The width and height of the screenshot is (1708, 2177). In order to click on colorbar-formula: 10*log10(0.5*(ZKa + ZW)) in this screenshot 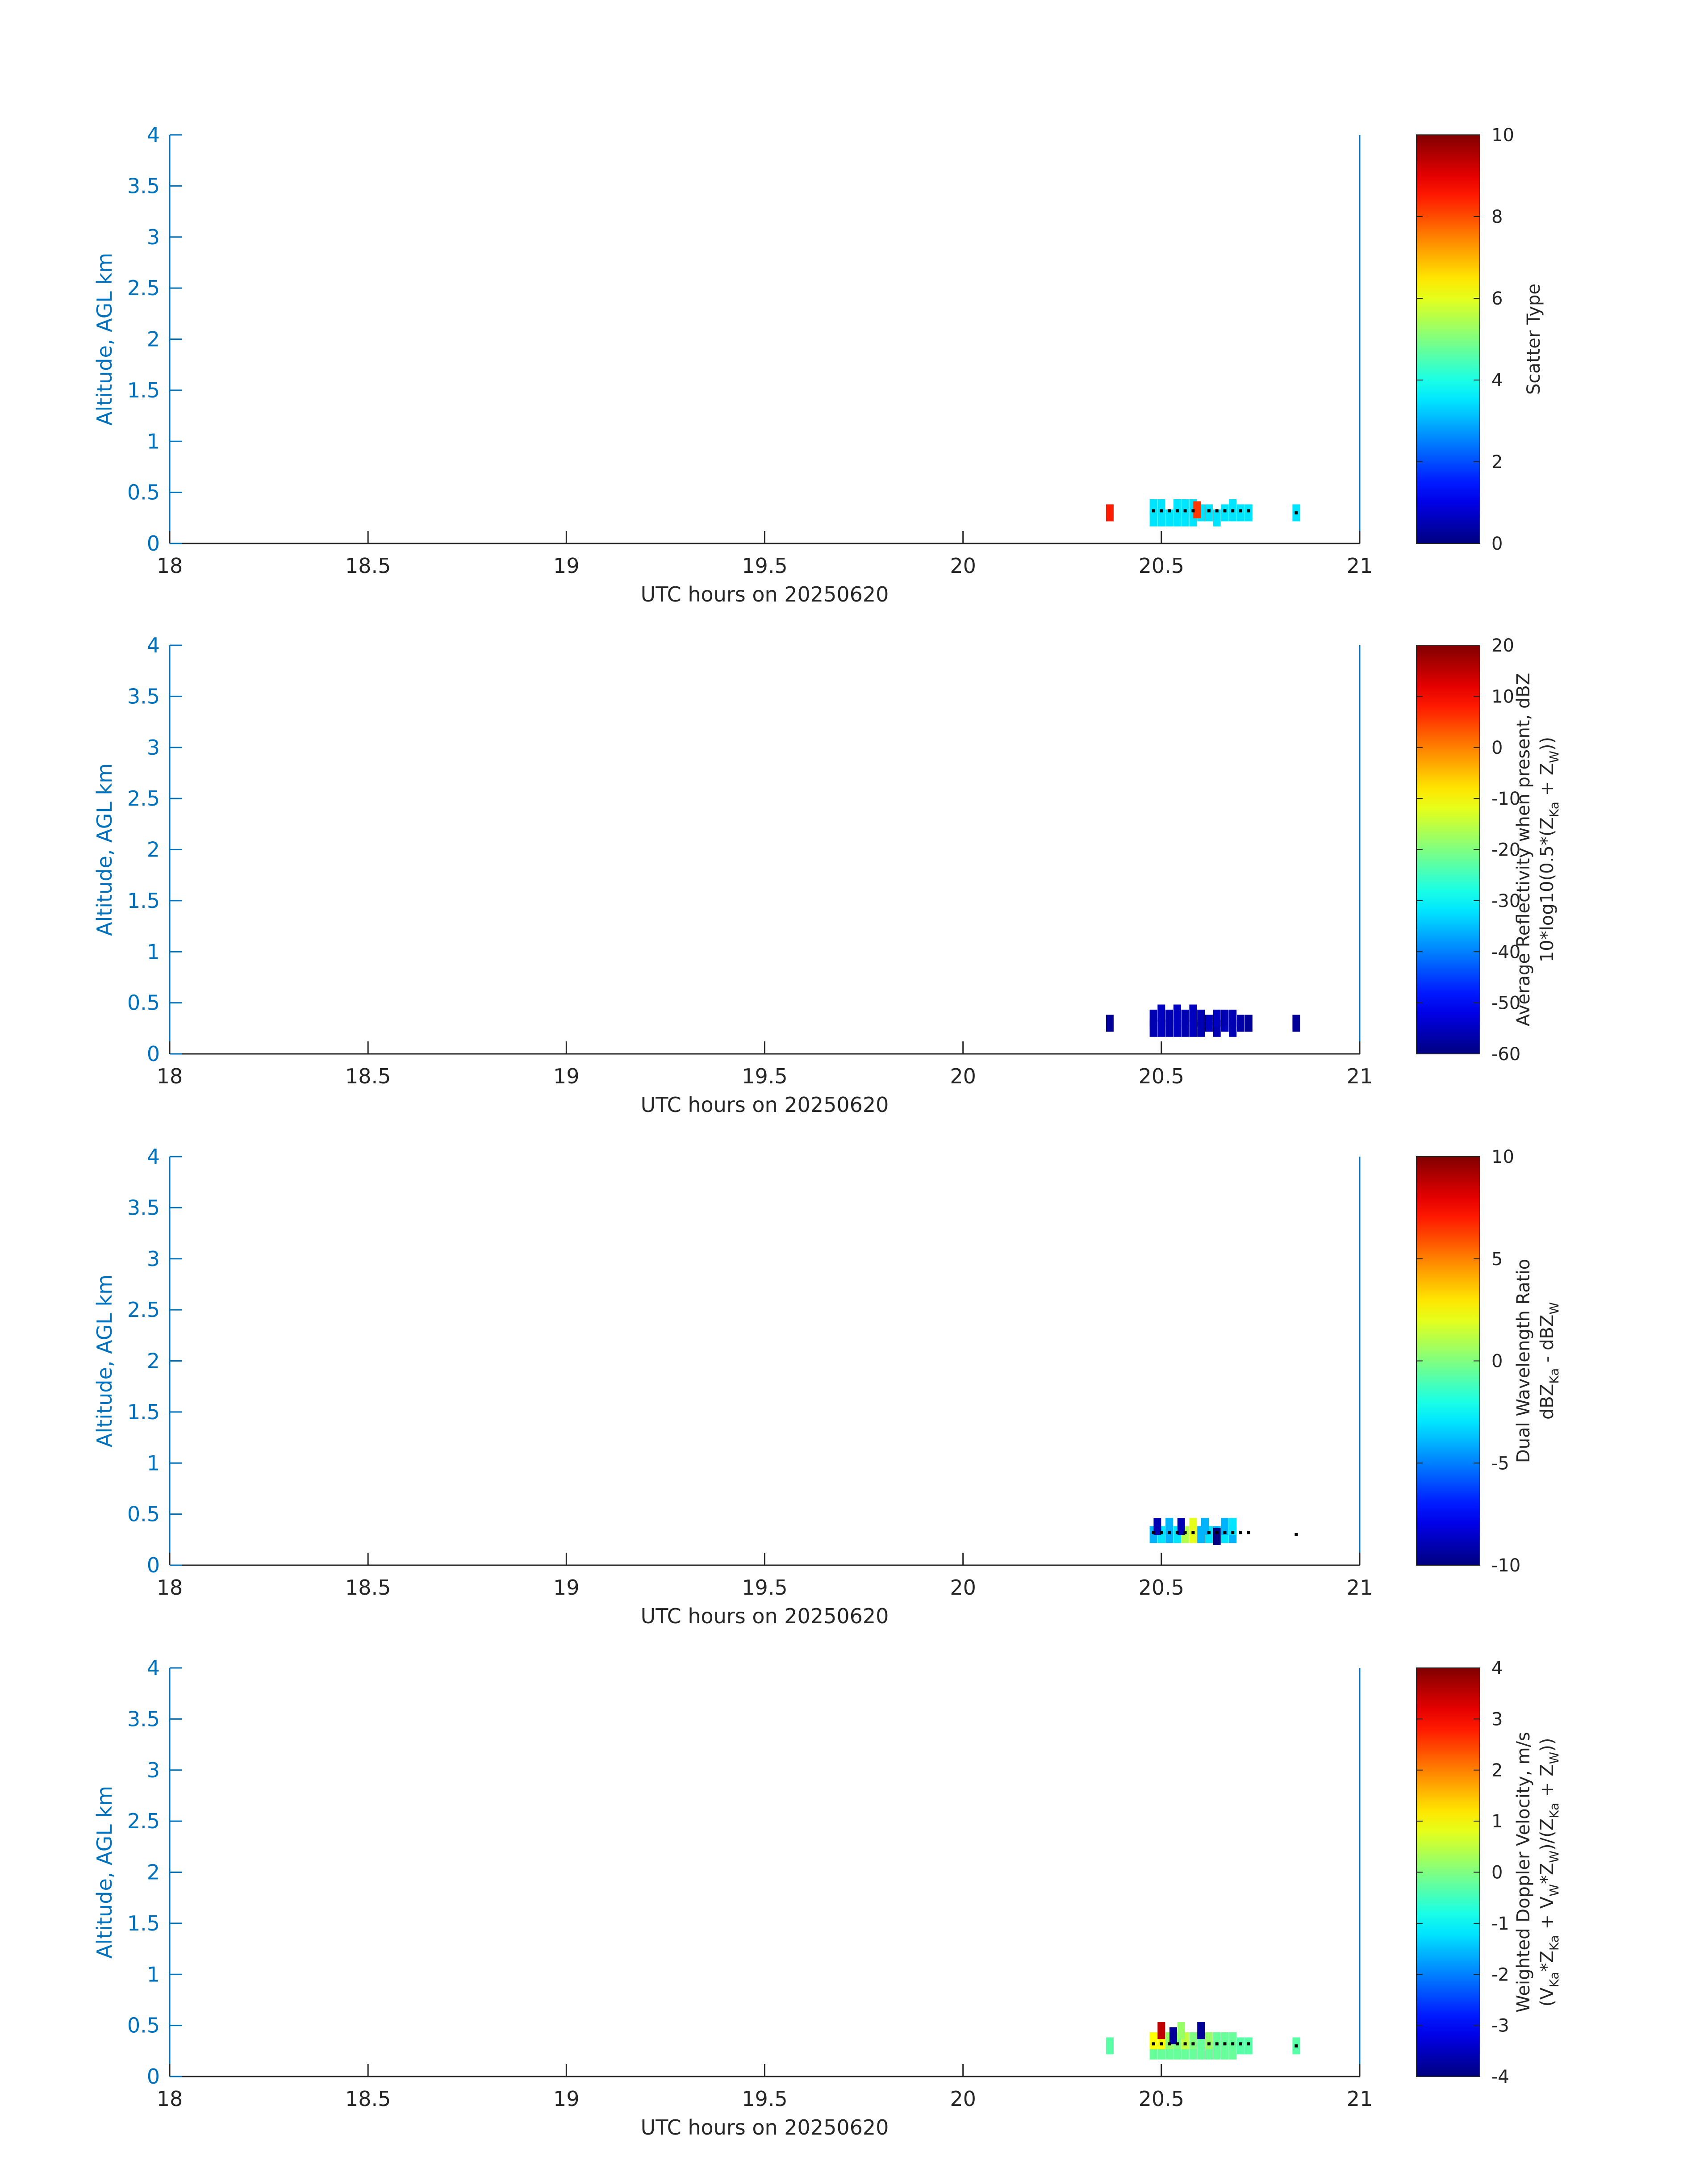, I will do `click(1549, 849)`.